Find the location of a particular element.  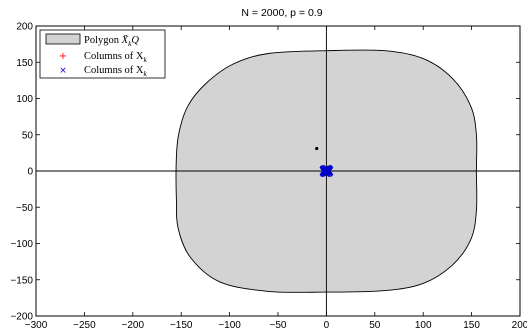

legend-red-label: Columns of Xk is located at coordinates (116, 57).